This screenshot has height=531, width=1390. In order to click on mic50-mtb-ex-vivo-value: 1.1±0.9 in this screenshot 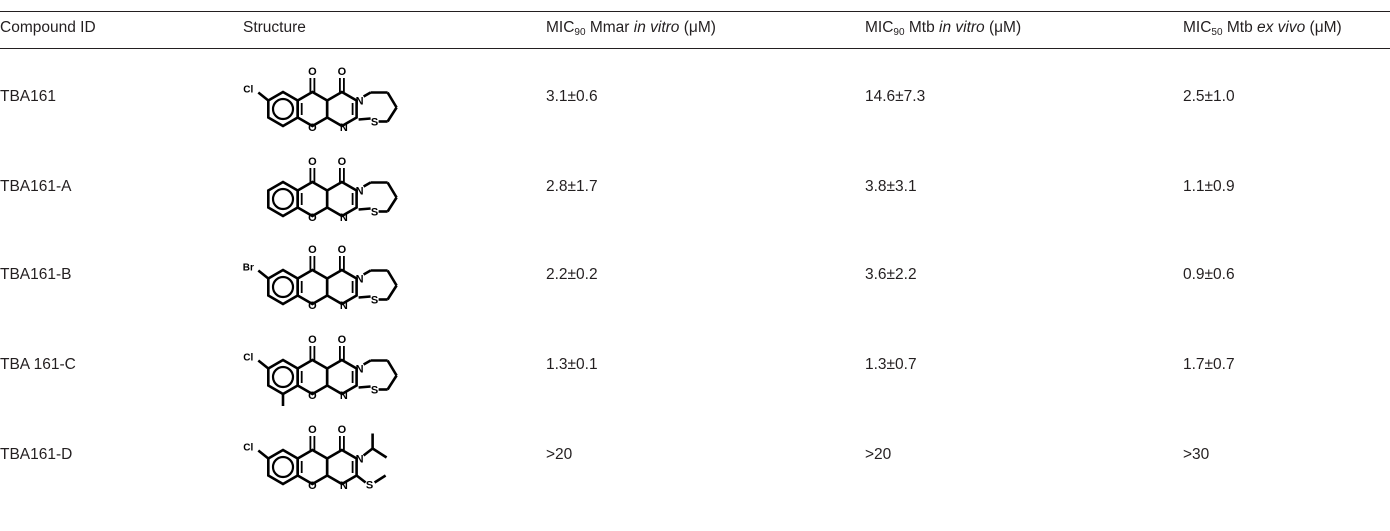, I will do `click(1209, 186)`.